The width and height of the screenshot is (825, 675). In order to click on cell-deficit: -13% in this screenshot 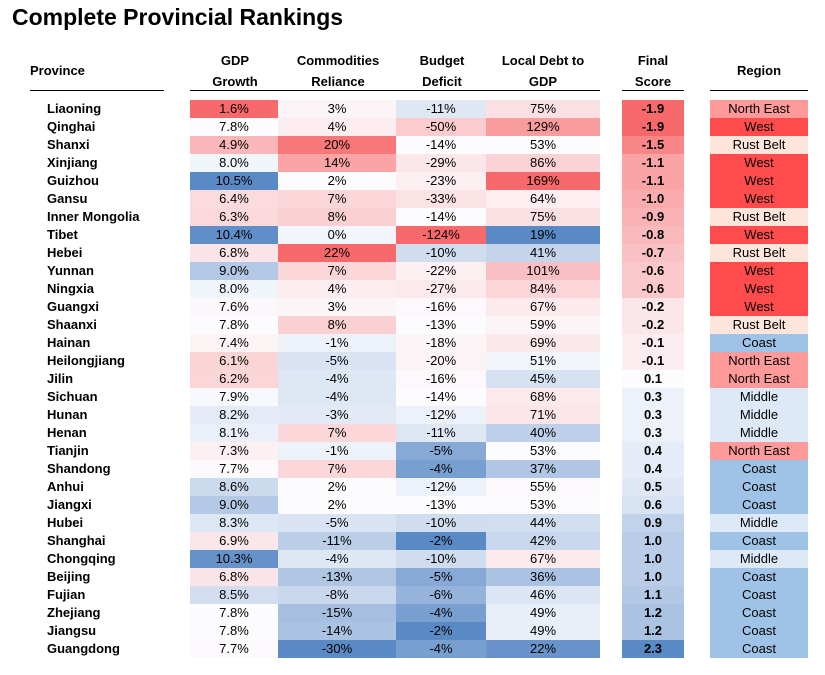, I will do `click(441, 505)`.